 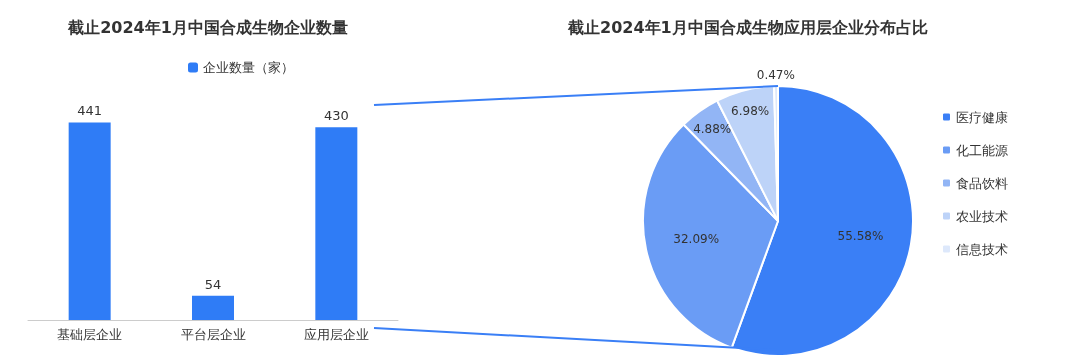 What do you see at coordinates (860, 235) in the screenshot?
I see `data-label: 55.58%` at bounding box center [860, 235].